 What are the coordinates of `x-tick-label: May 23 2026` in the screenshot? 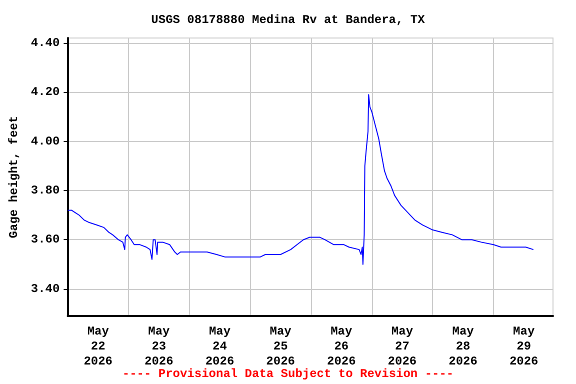 It's located at (159, 346).